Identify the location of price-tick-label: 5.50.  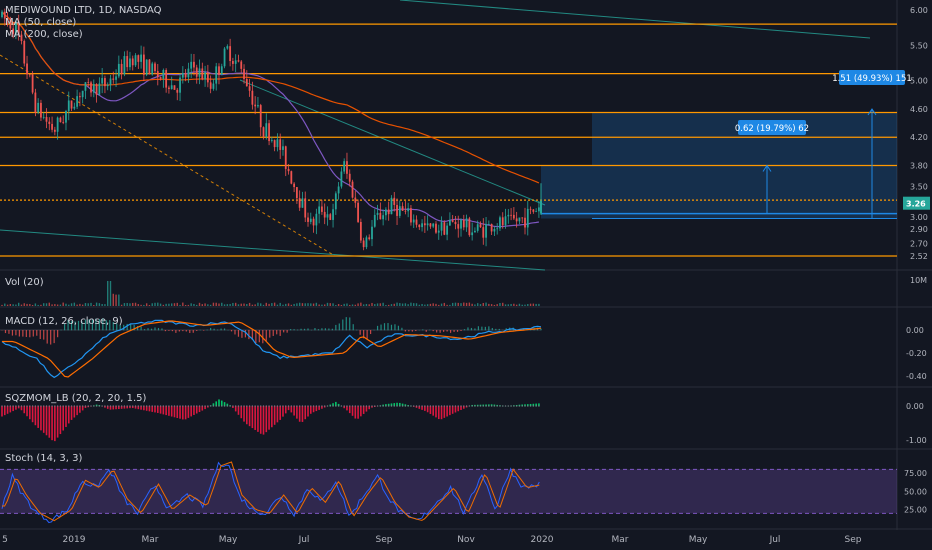
(919, 45).